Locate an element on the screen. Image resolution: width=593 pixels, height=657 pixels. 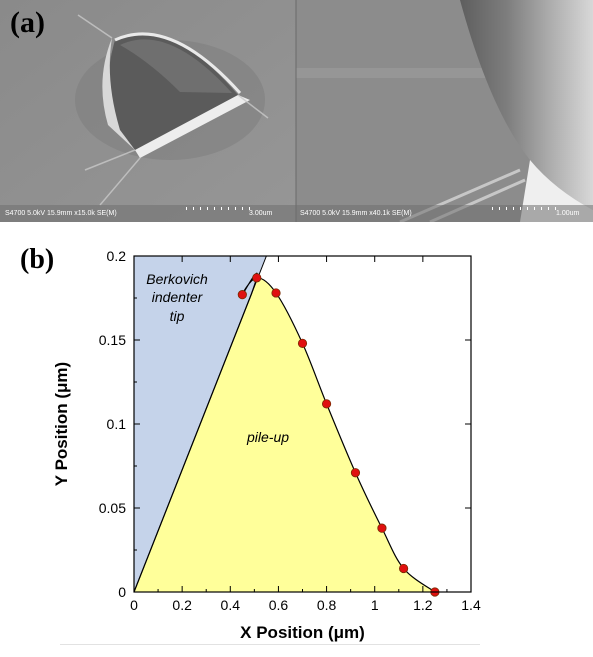
x-tick-label: 1.4 is located at coordinates (471, 605).